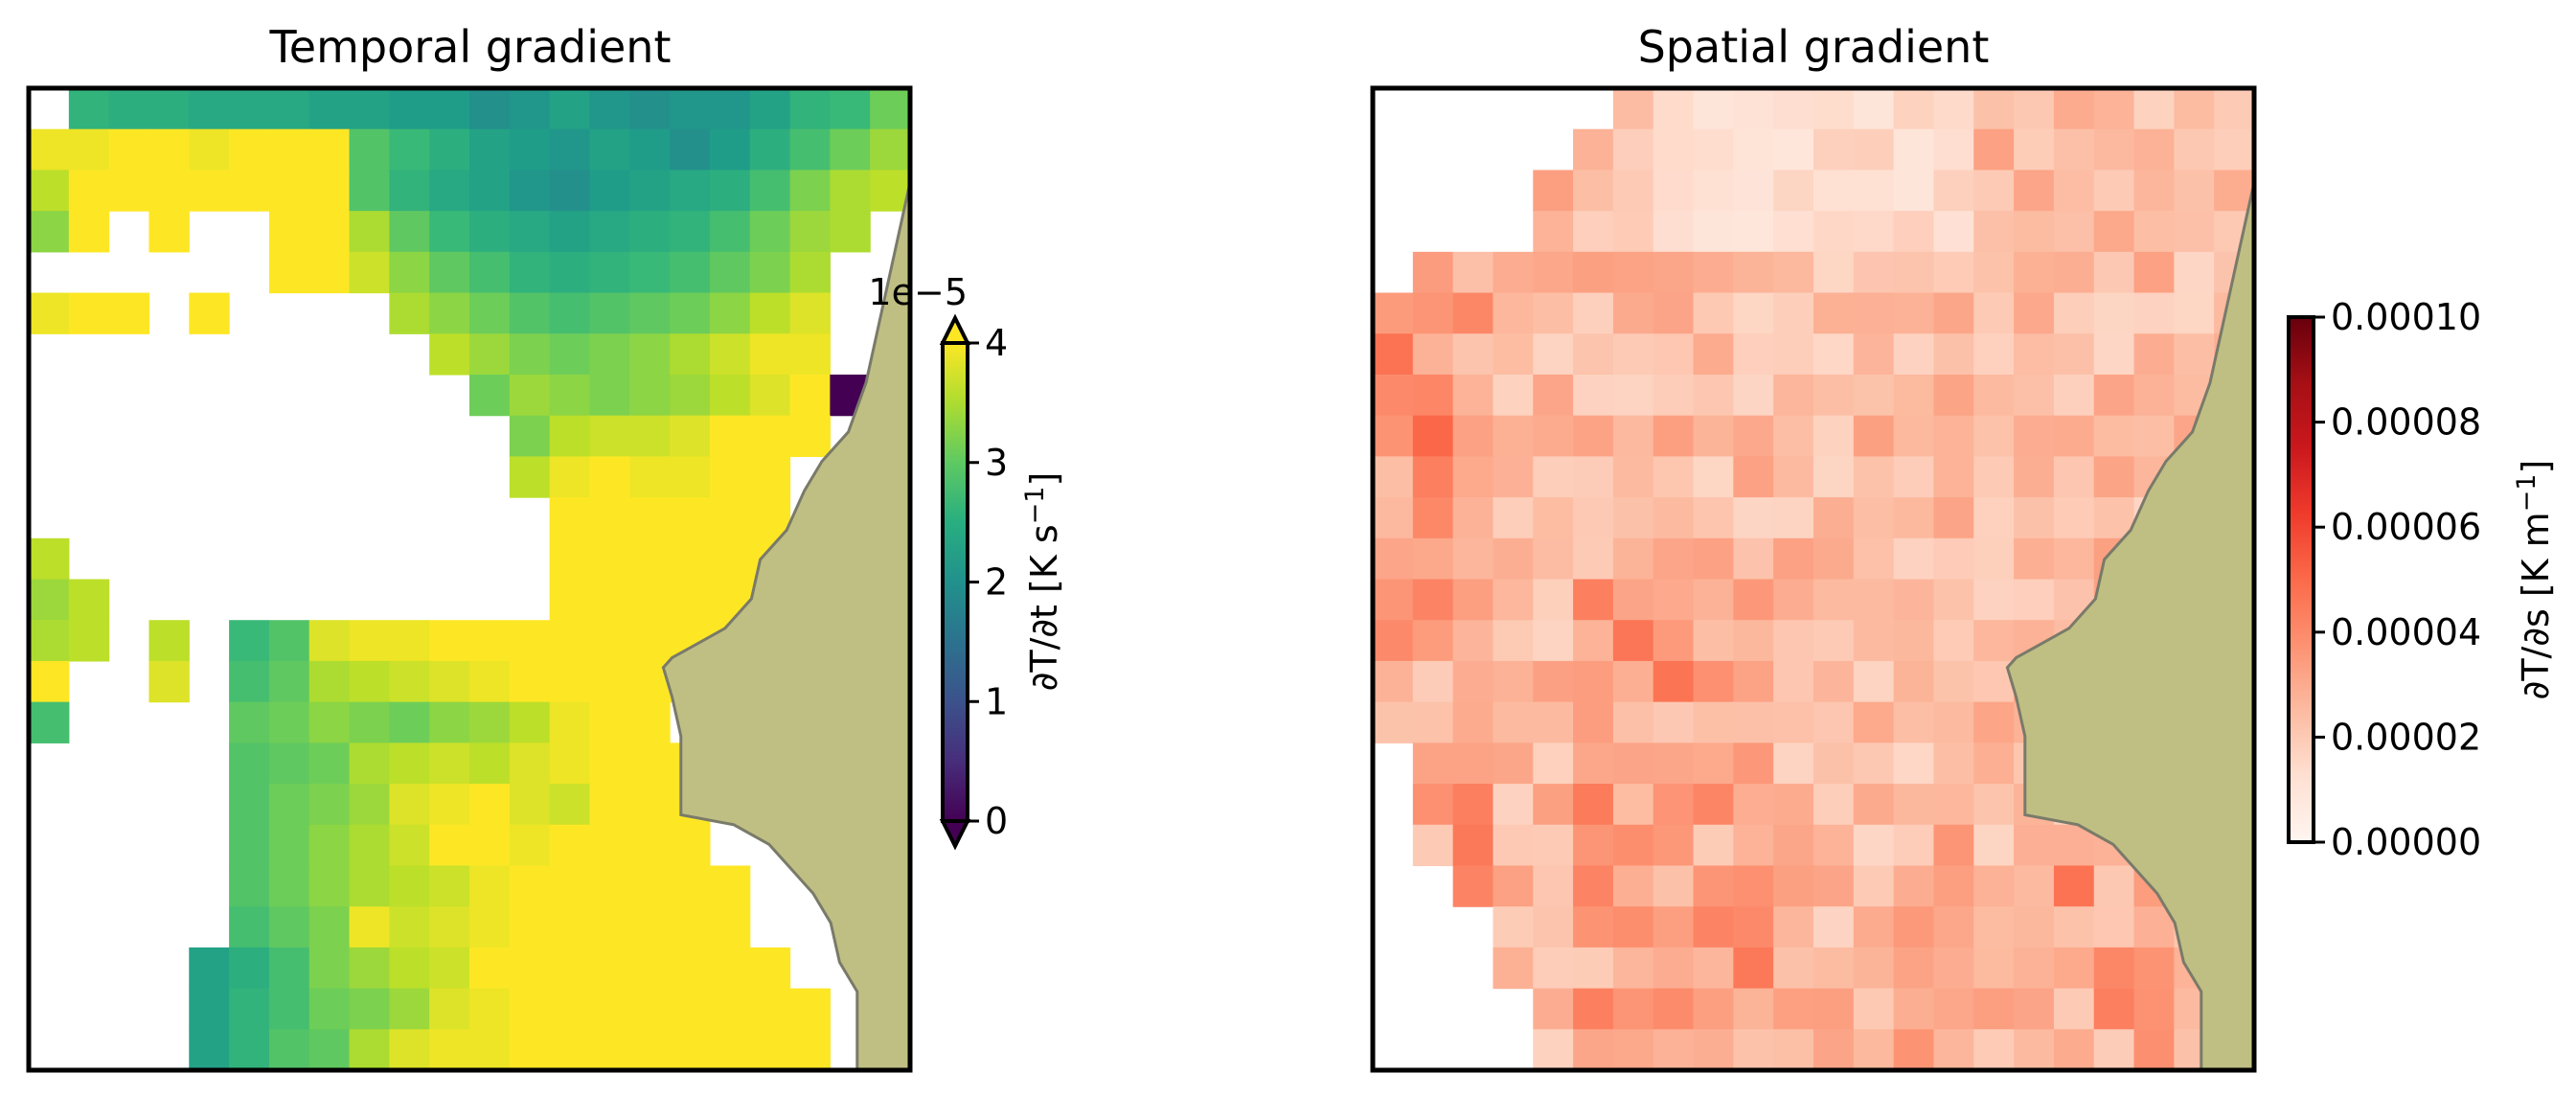 Image resolution: width=2576 pixels, height=1097 pixels. I want to click on chart-title-temporal: Temporal gradient, so click(470, 47).